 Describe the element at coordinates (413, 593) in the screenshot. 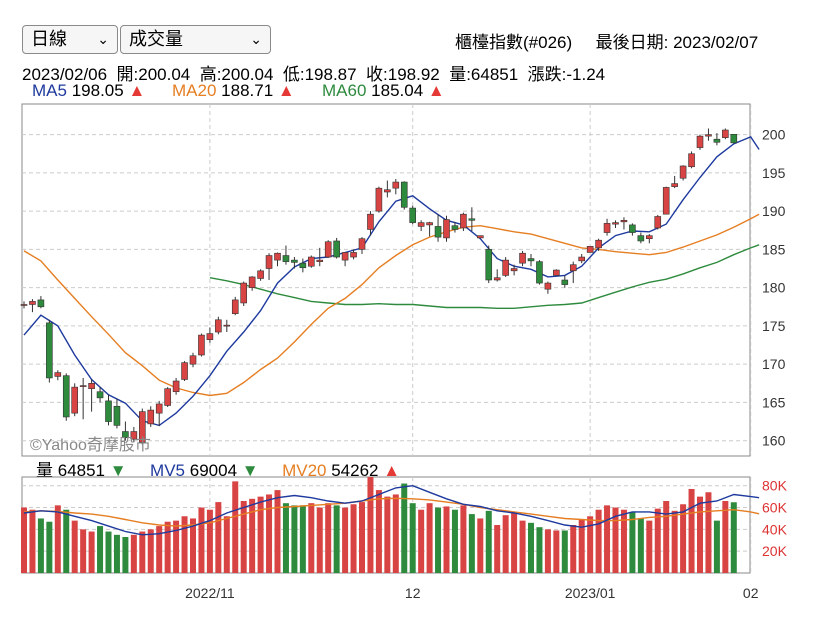

I see `date-tick-label: 12` at that location.